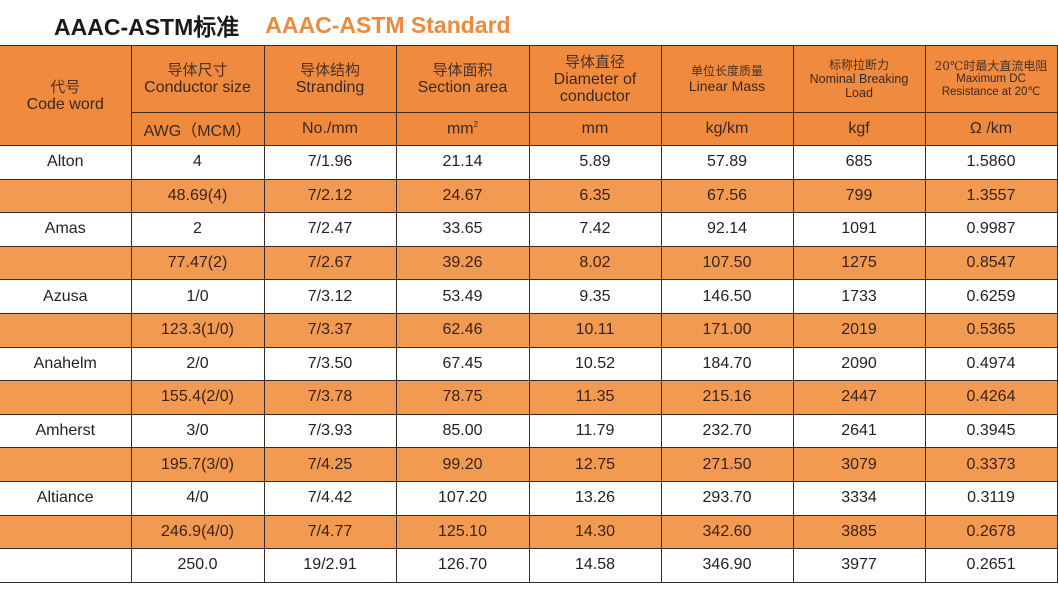 The height and width of the screenshot is (590, 1058). I want to click on cell-linear-mass: 57.89, so click(727, 162).